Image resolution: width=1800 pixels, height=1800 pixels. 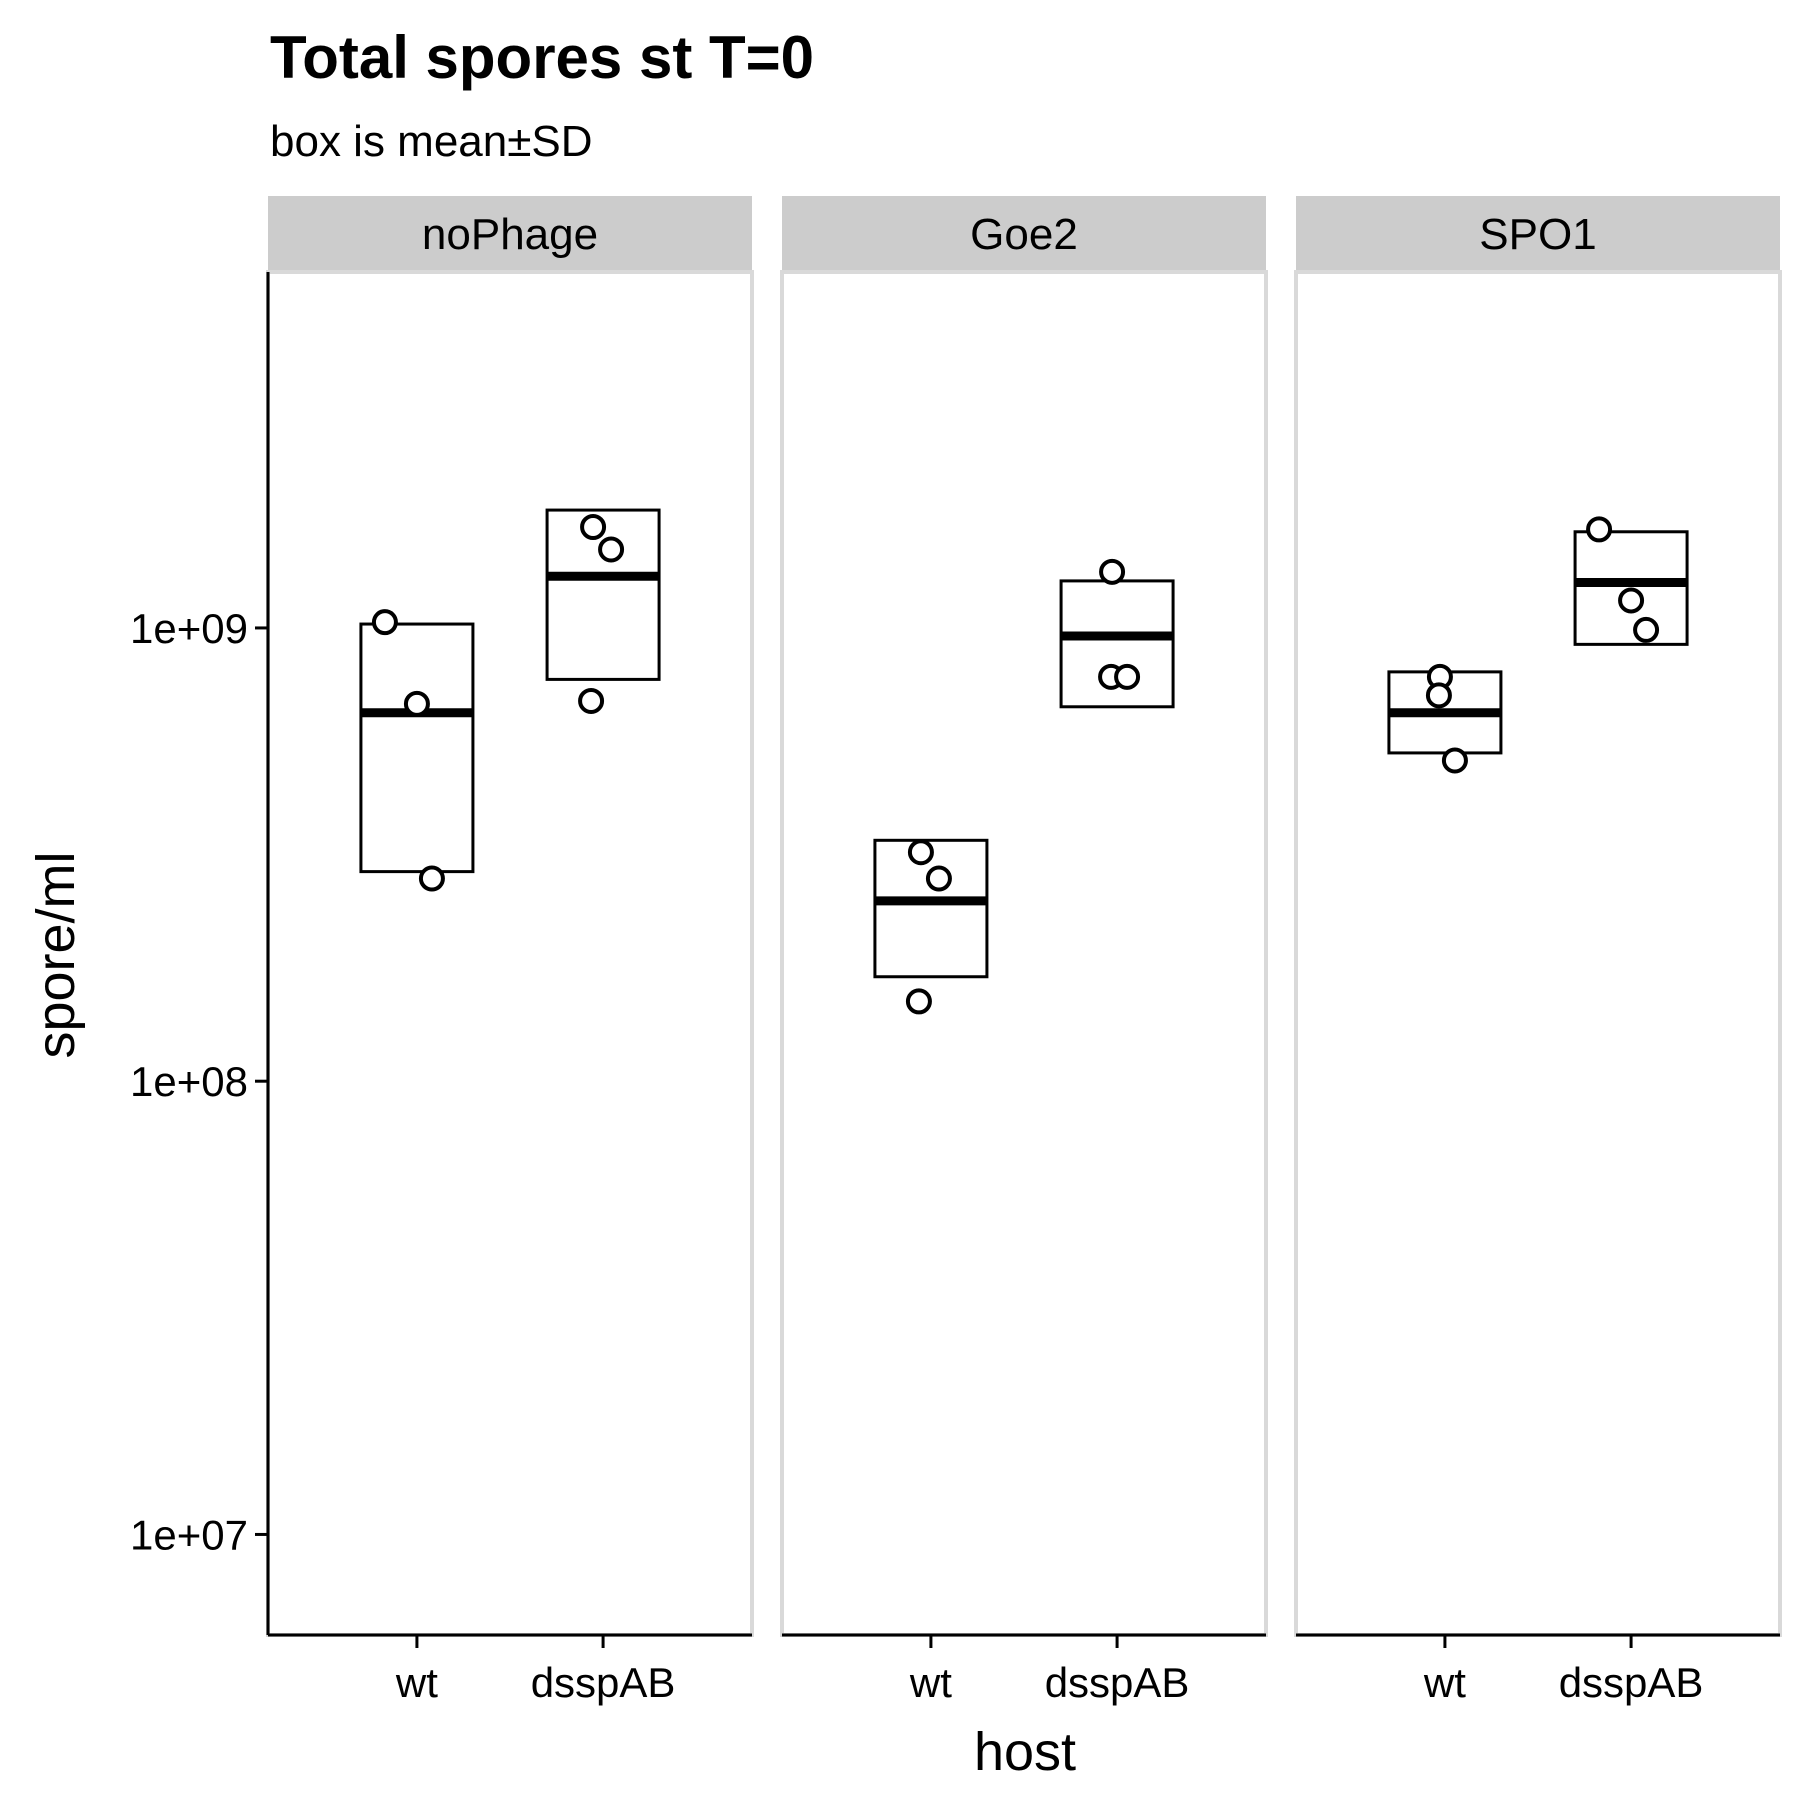 I want to click on chart-title: Total spores st T=0, so click(x=542, y=57).